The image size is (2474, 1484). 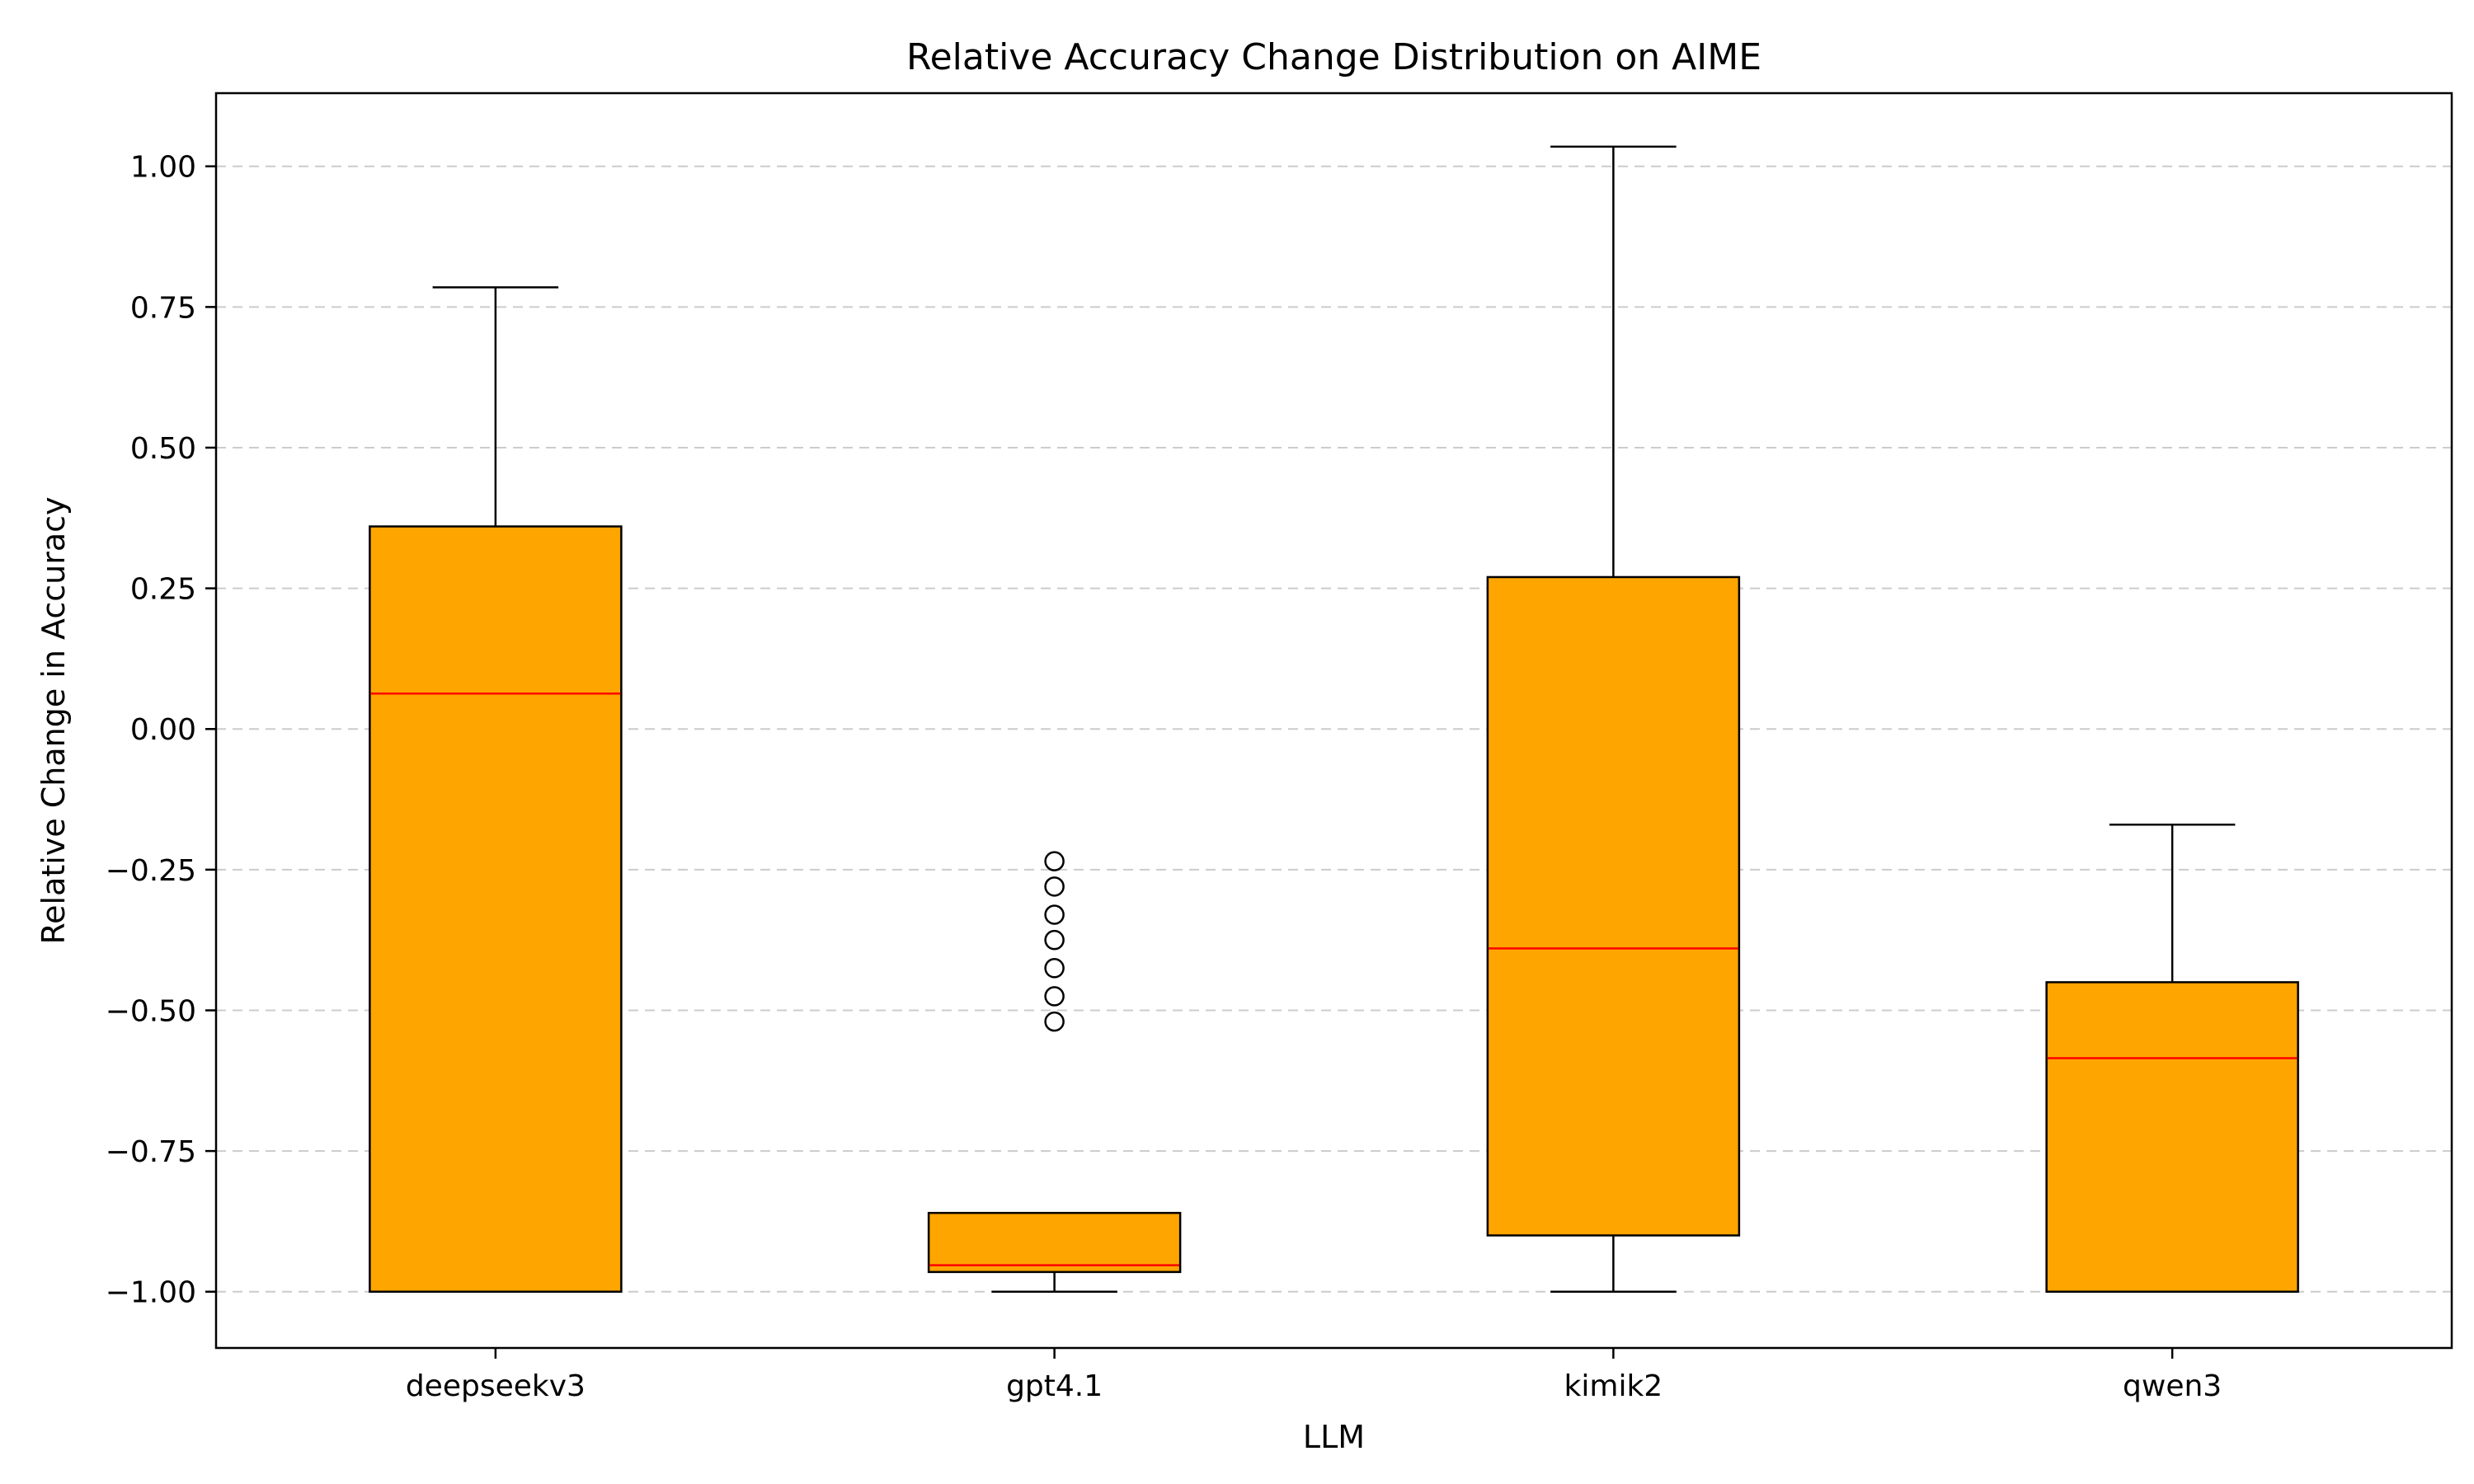 I want to click on y-axis-ticks: −1.00 −0.75 −0.50 −0.25 0.00 0.25 0.50 0.75 1.00, so click(x=161, y=730).